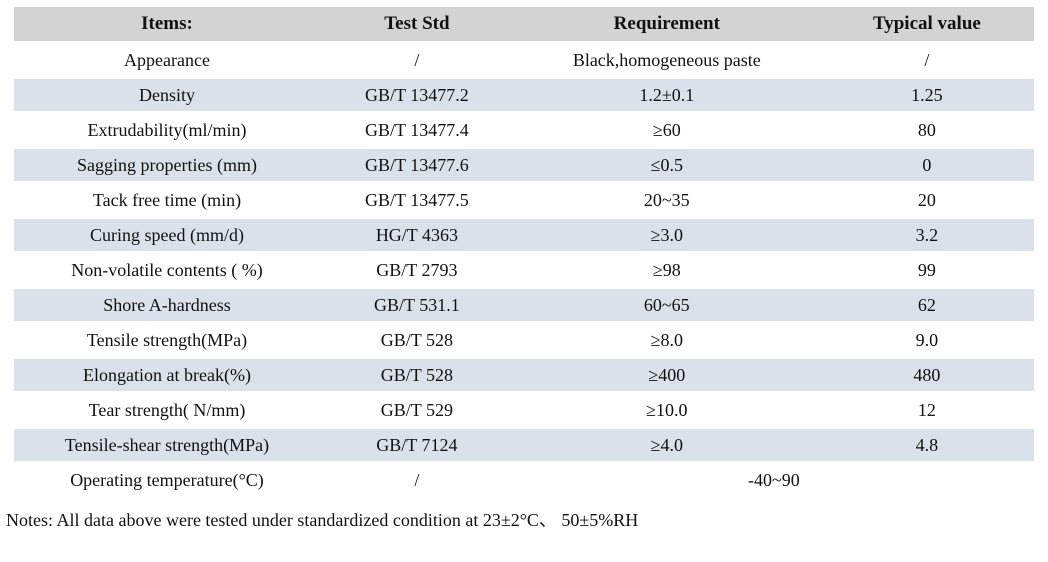  I want to click on test-std-cell: GB/T 2793, so click(417, 270).